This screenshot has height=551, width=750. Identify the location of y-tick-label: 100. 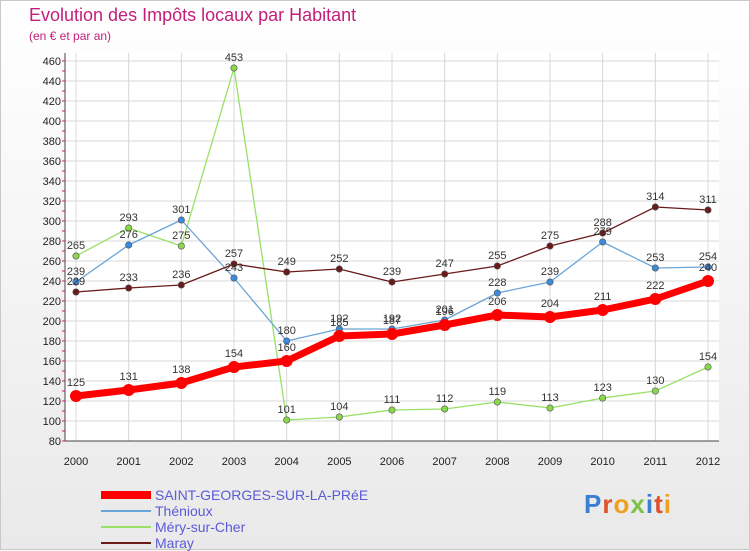
(52, 422).